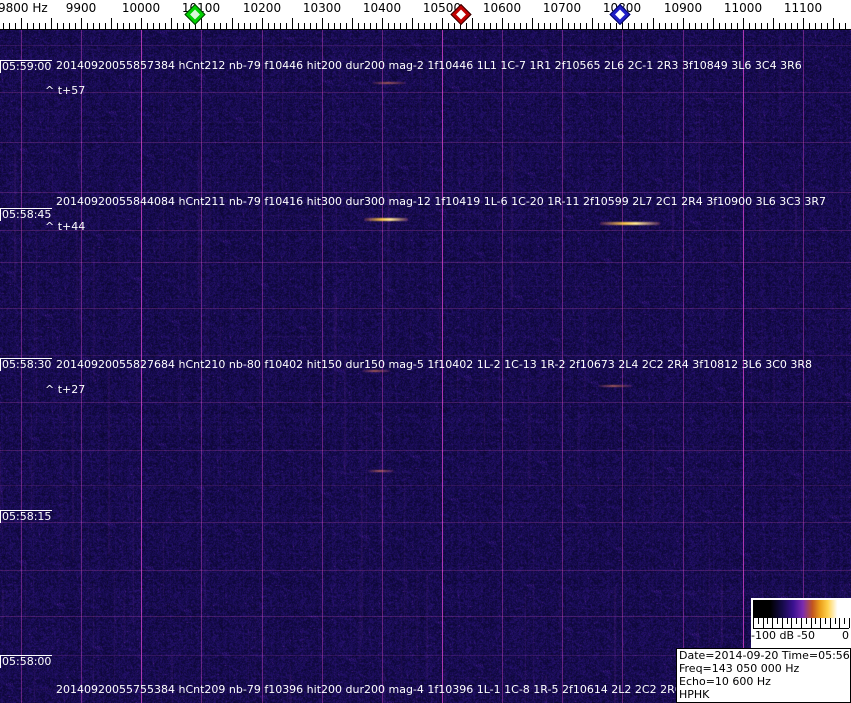 The height and width of the screenshot is (703, 851). Describe the element at coordinates (81, 8) in the screenshot. I see `ruler-label: 9900` at that location.